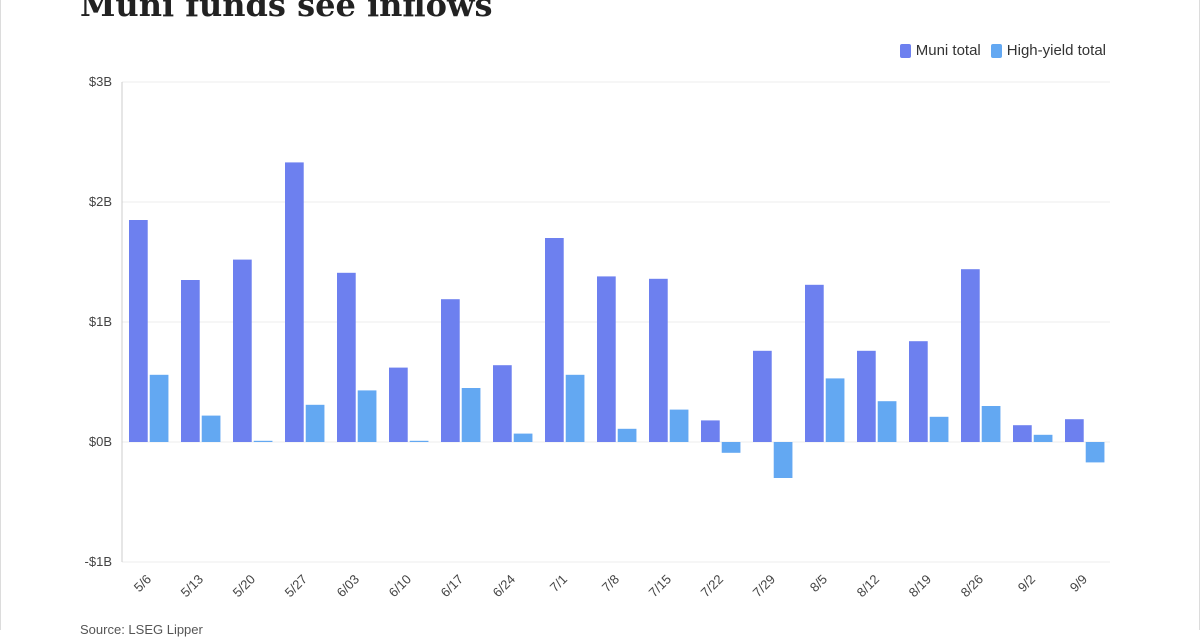 The image size is (1200, 637). What do you see at coordinates (296, 586) in the screenshot?
I see `x-tick-label: 5/27` at bounding box center [296, 586].